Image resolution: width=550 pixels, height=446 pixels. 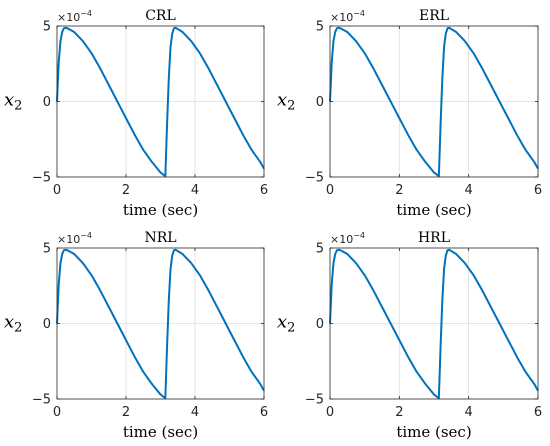 I want to click on subplot-title: NRL, so click(x=160, y=238).